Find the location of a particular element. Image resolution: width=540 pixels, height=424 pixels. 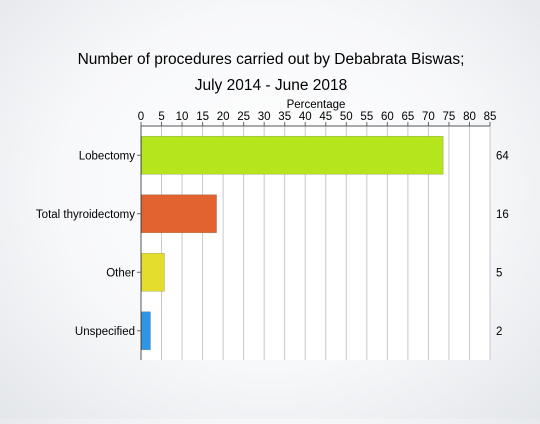

category-label: Unspecified is located at coordinates (105, 332).